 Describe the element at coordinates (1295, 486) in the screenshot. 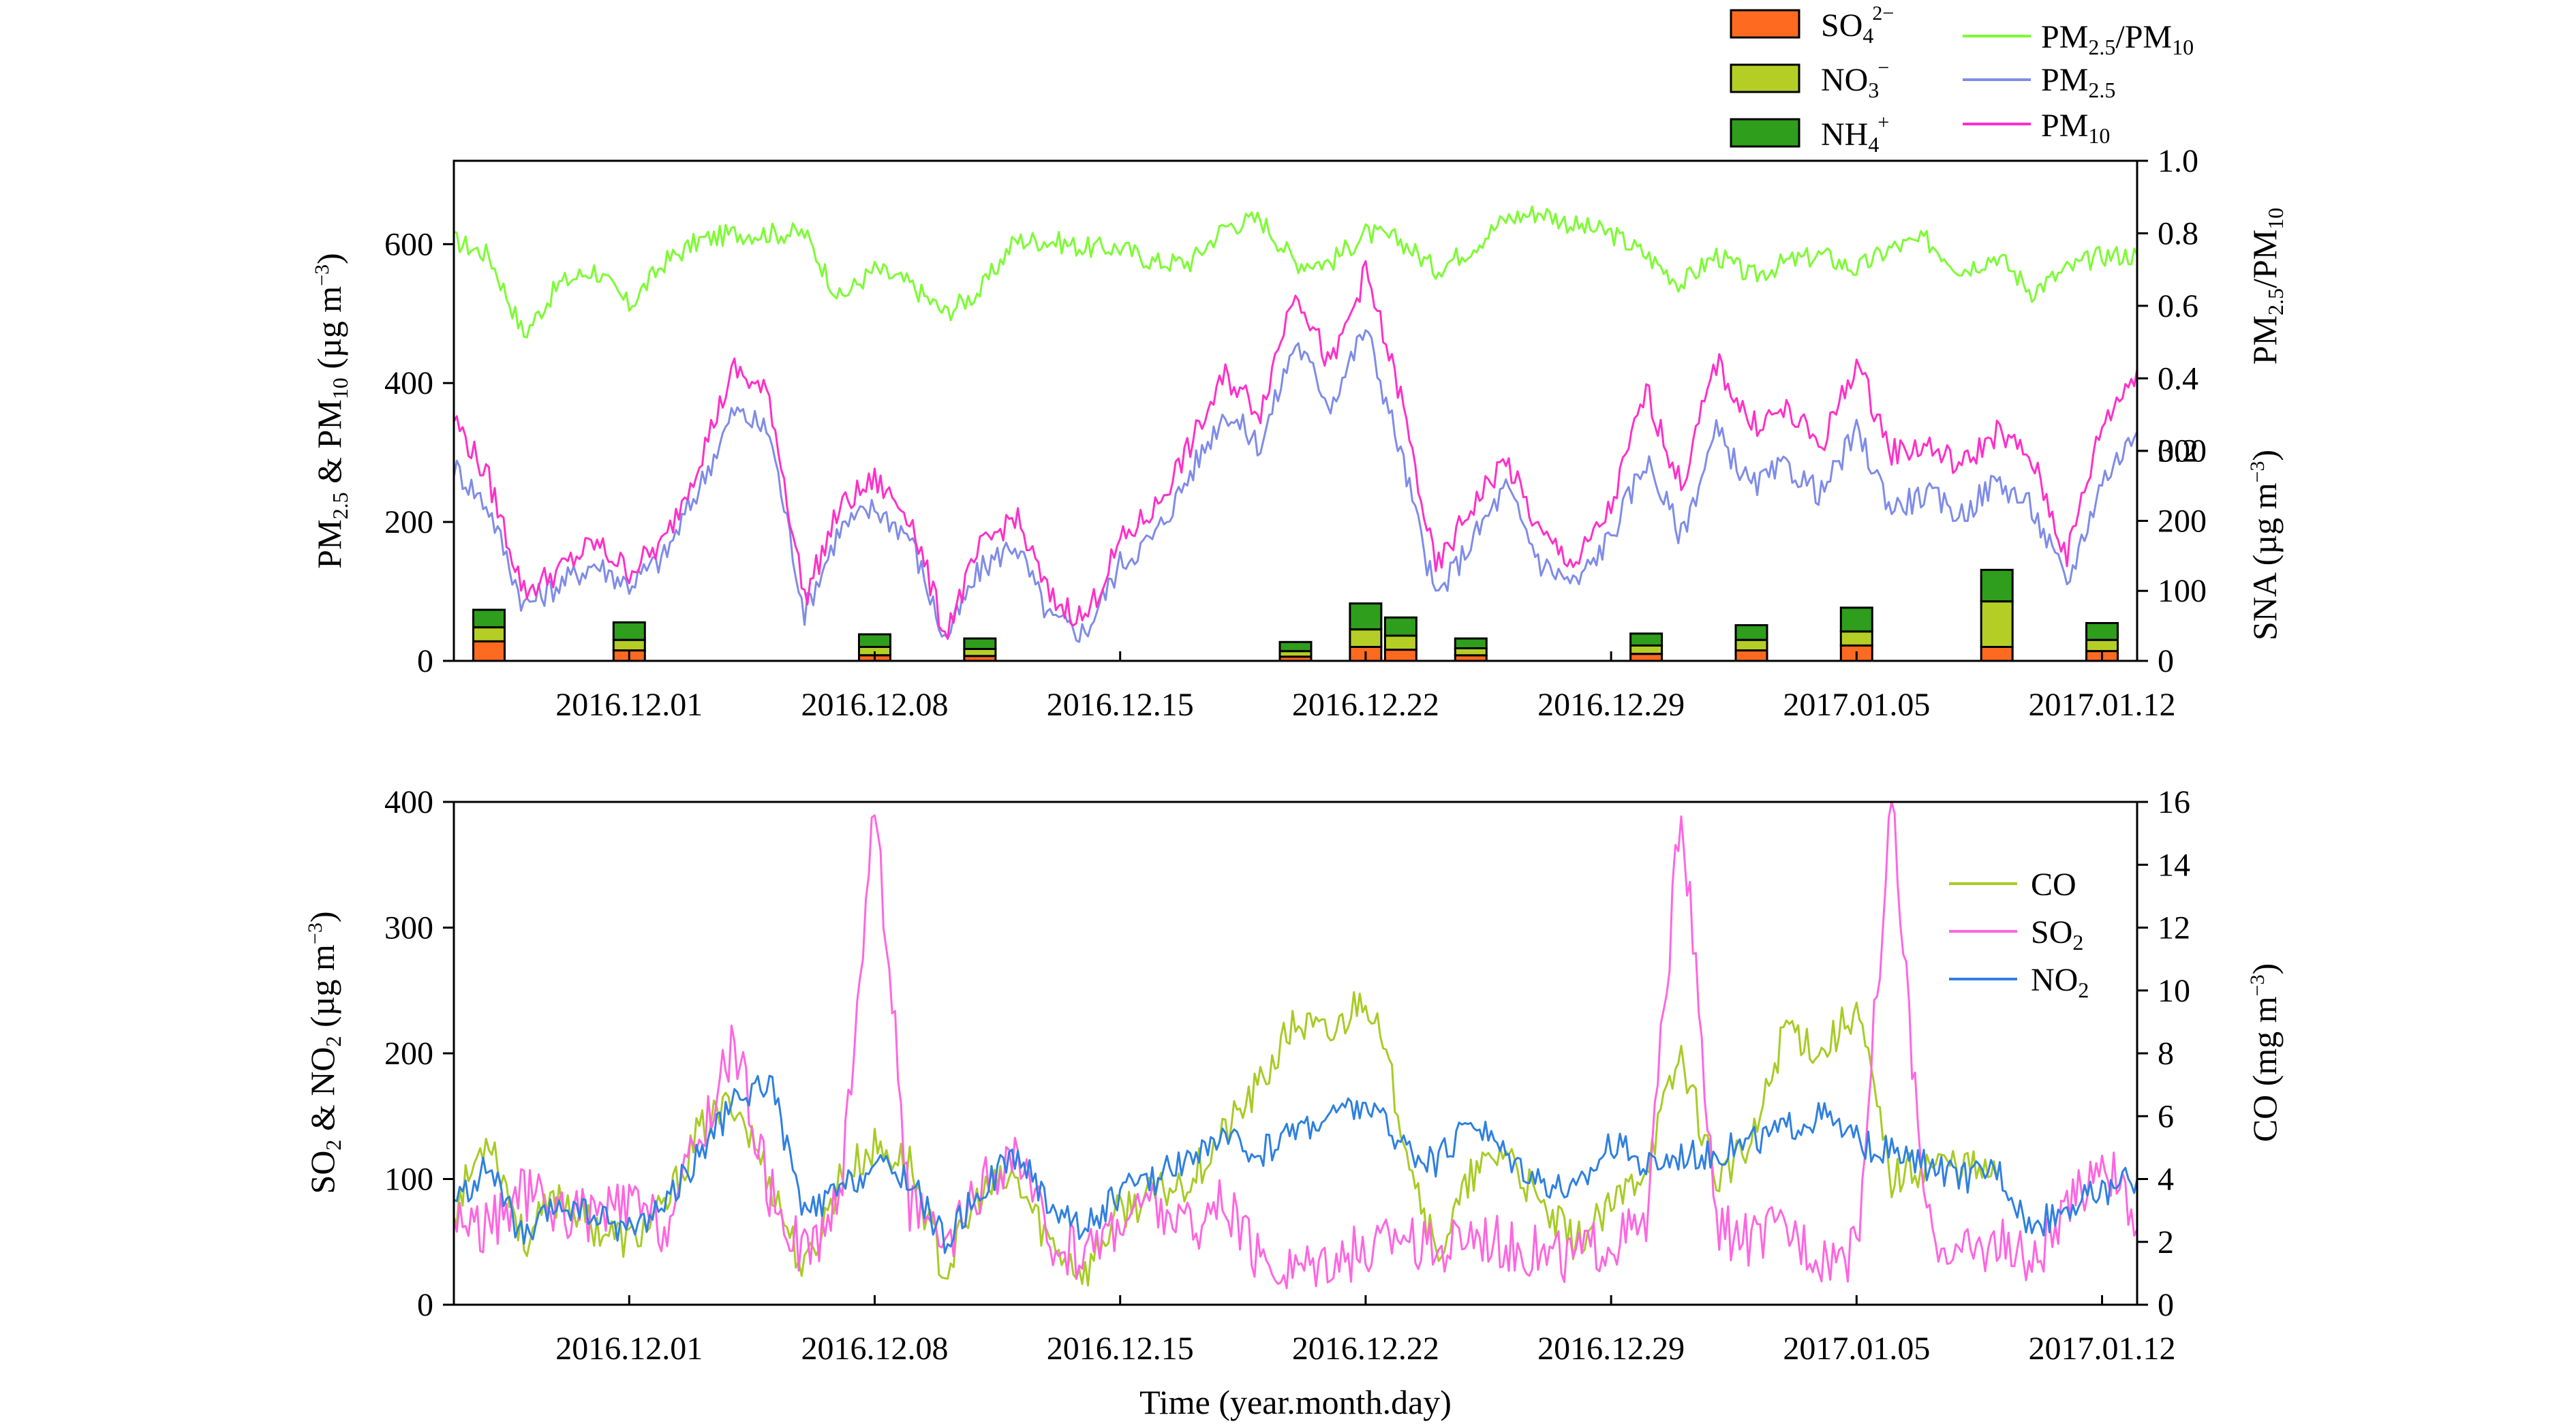

I see `series-line-pm25` at that location.